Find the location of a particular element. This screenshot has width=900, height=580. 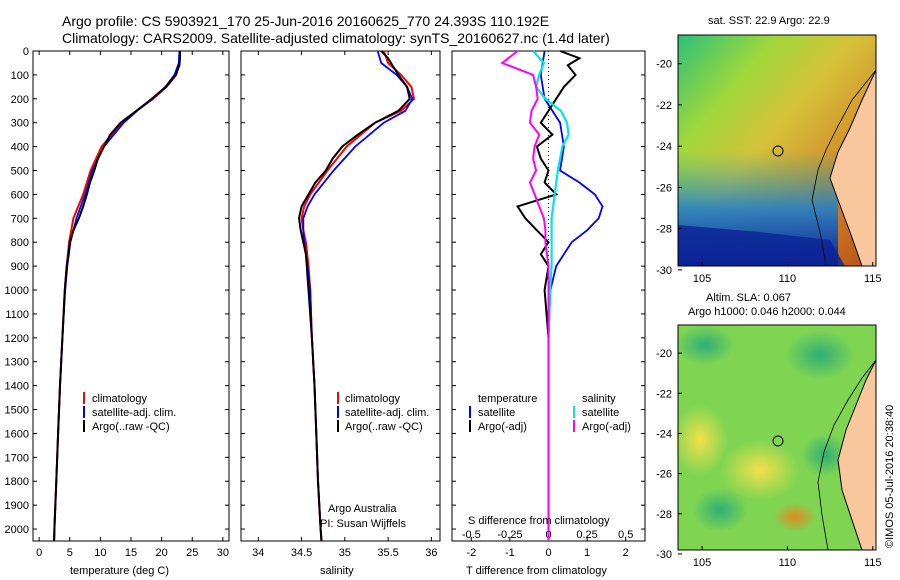

sla-peak-anomaly is located at coordinates (795, 517).